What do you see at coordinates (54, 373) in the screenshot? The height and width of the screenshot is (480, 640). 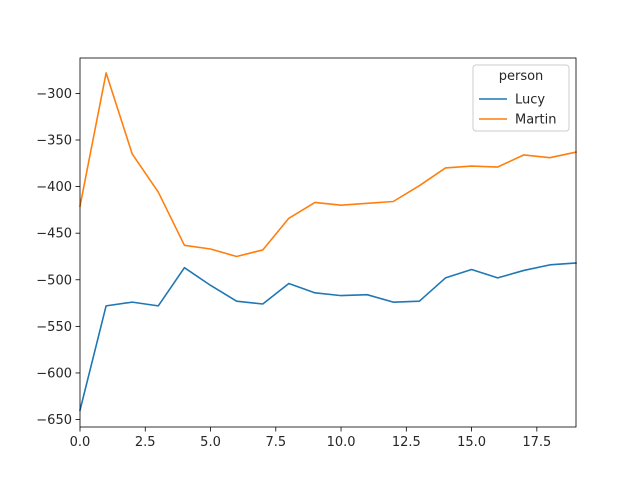 I see `y-tick-label: −600` at bounding box center [54, 373].